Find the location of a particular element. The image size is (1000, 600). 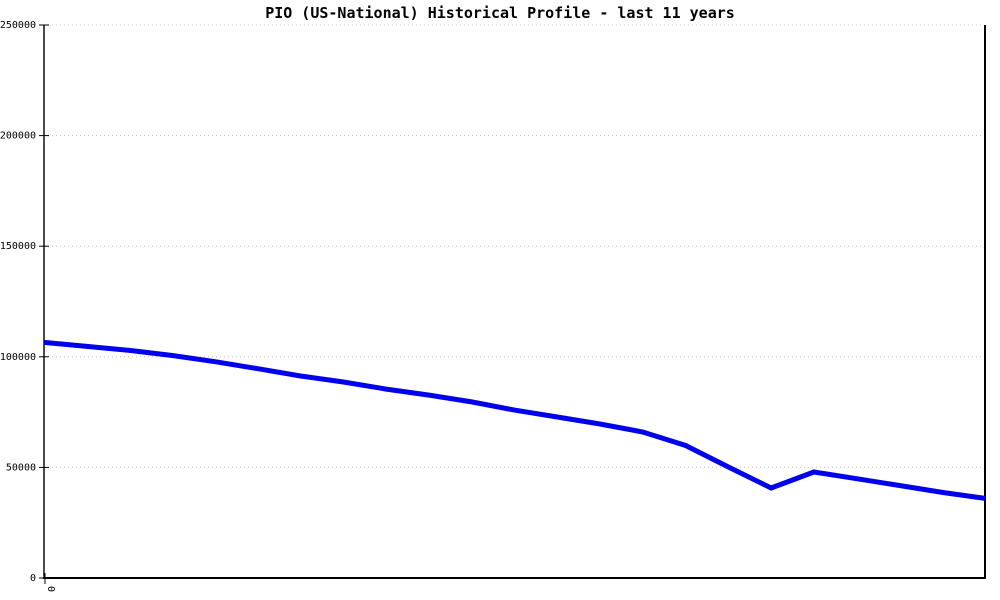

y-tick-label: 0 is located at coordinates (33, 578).